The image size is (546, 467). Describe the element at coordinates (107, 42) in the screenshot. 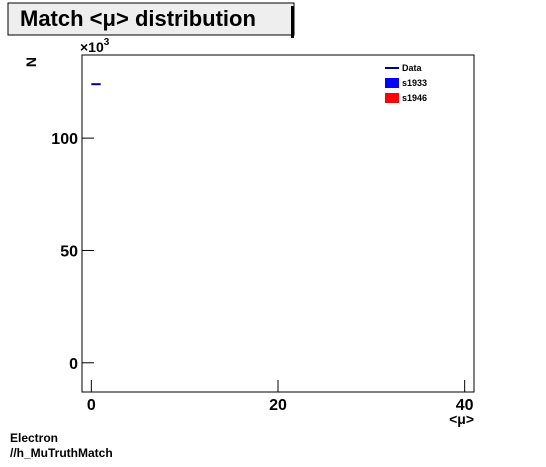

I see `y-multiplier-power: 3` at that location.